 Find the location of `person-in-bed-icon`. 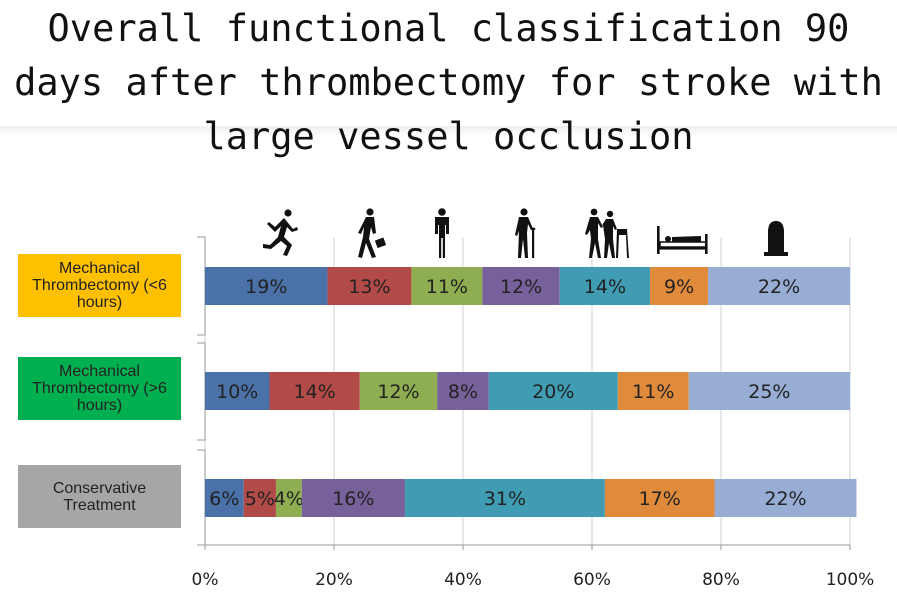

person-in-bed-icon is located at coordinates (682, 240).